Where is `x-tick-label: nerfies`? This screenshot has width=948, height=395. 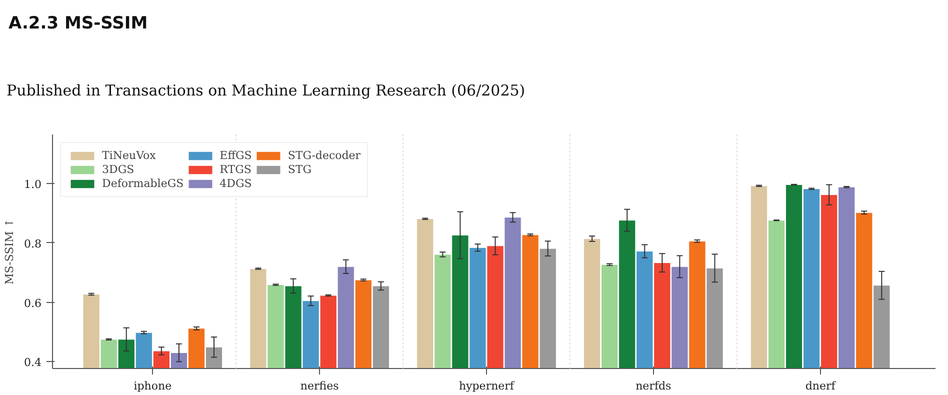
x-tick-label: nerfies is located at coordinates (320, 386).